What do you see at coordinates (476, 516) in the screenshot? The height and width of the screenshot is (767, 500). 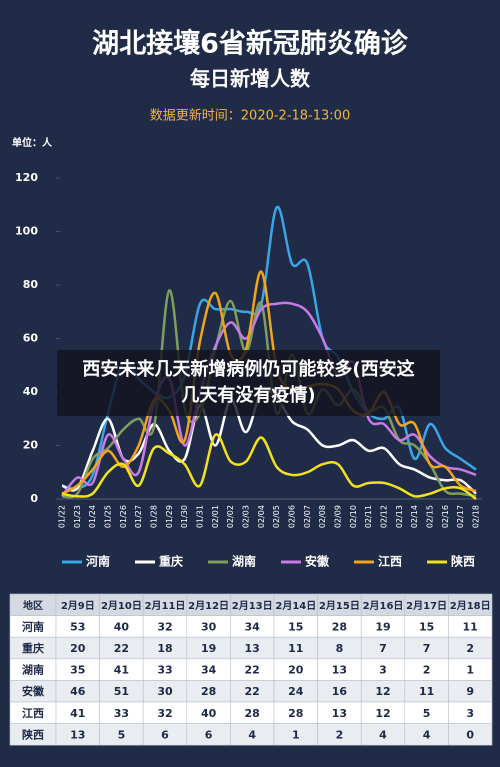 I see `x-tick-label: 02/18` at bounding box center [476, 516].